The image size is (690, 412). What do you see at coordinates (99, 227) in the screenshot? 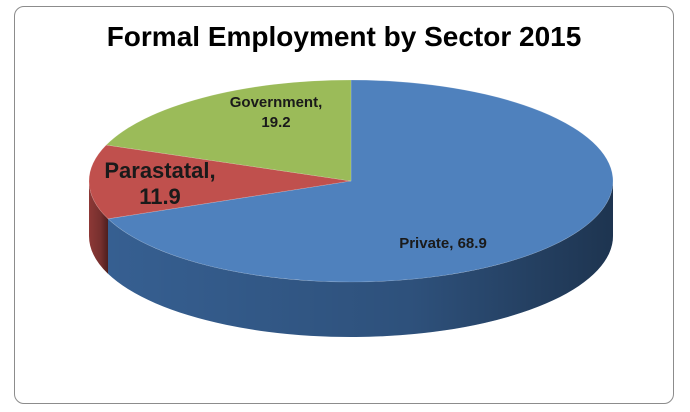
I see `pie-side-shade-parastatal` at bounding box center [99, 227].